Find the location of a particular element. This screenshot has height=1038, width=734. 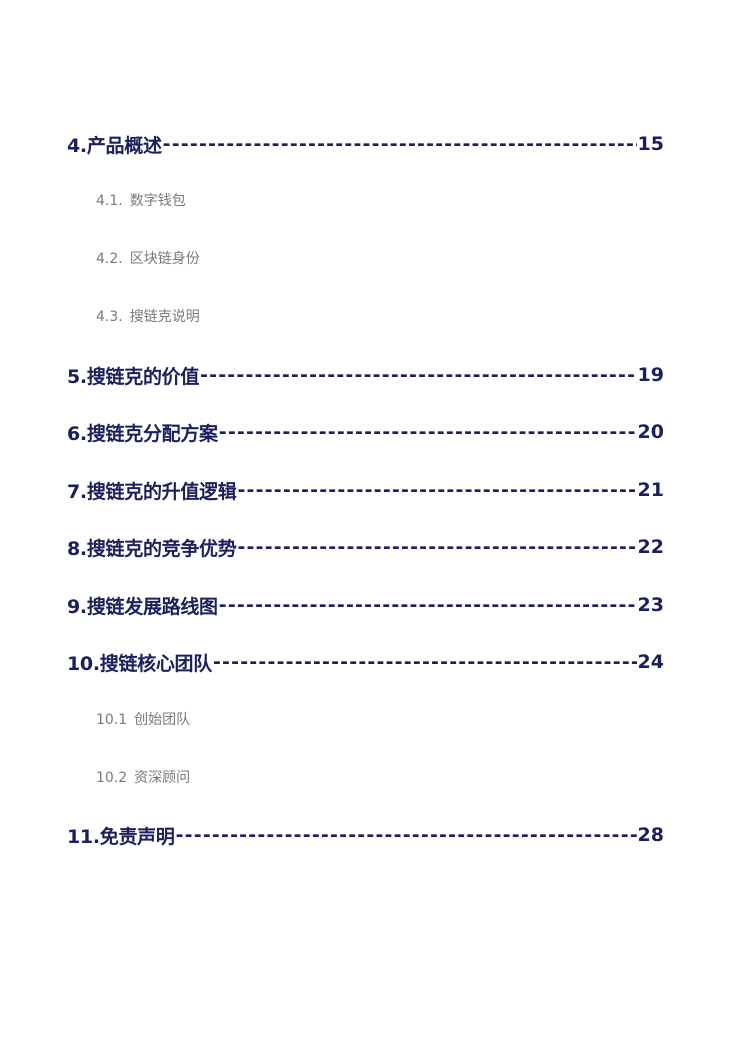

toc-page-number: 22 is located at coordinates (650, 547).